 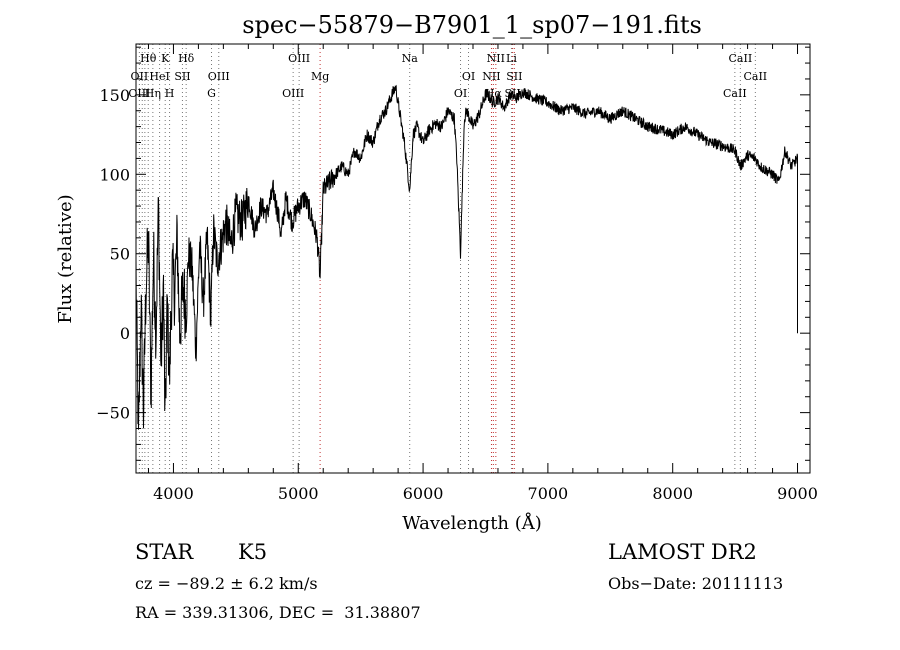 I want to click on line-label: OII, so click(x=140, y=76).